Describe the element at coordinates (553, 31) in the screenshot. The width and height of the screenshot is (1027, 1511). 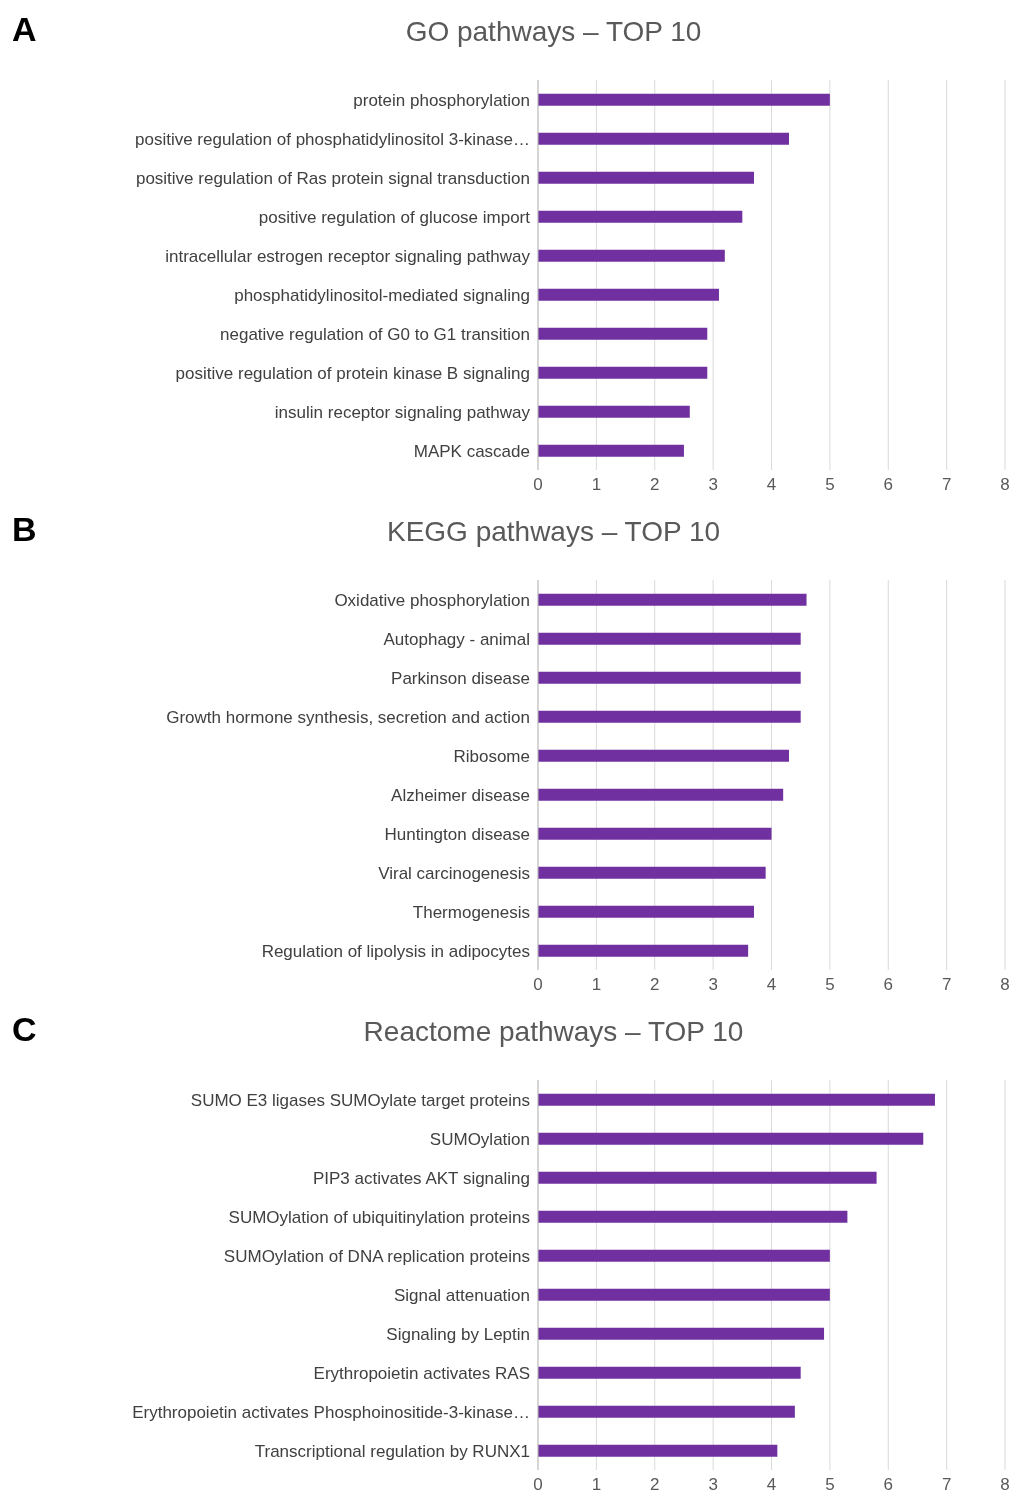
I see `chart-title: GO pathways – TOP 10` at that location.